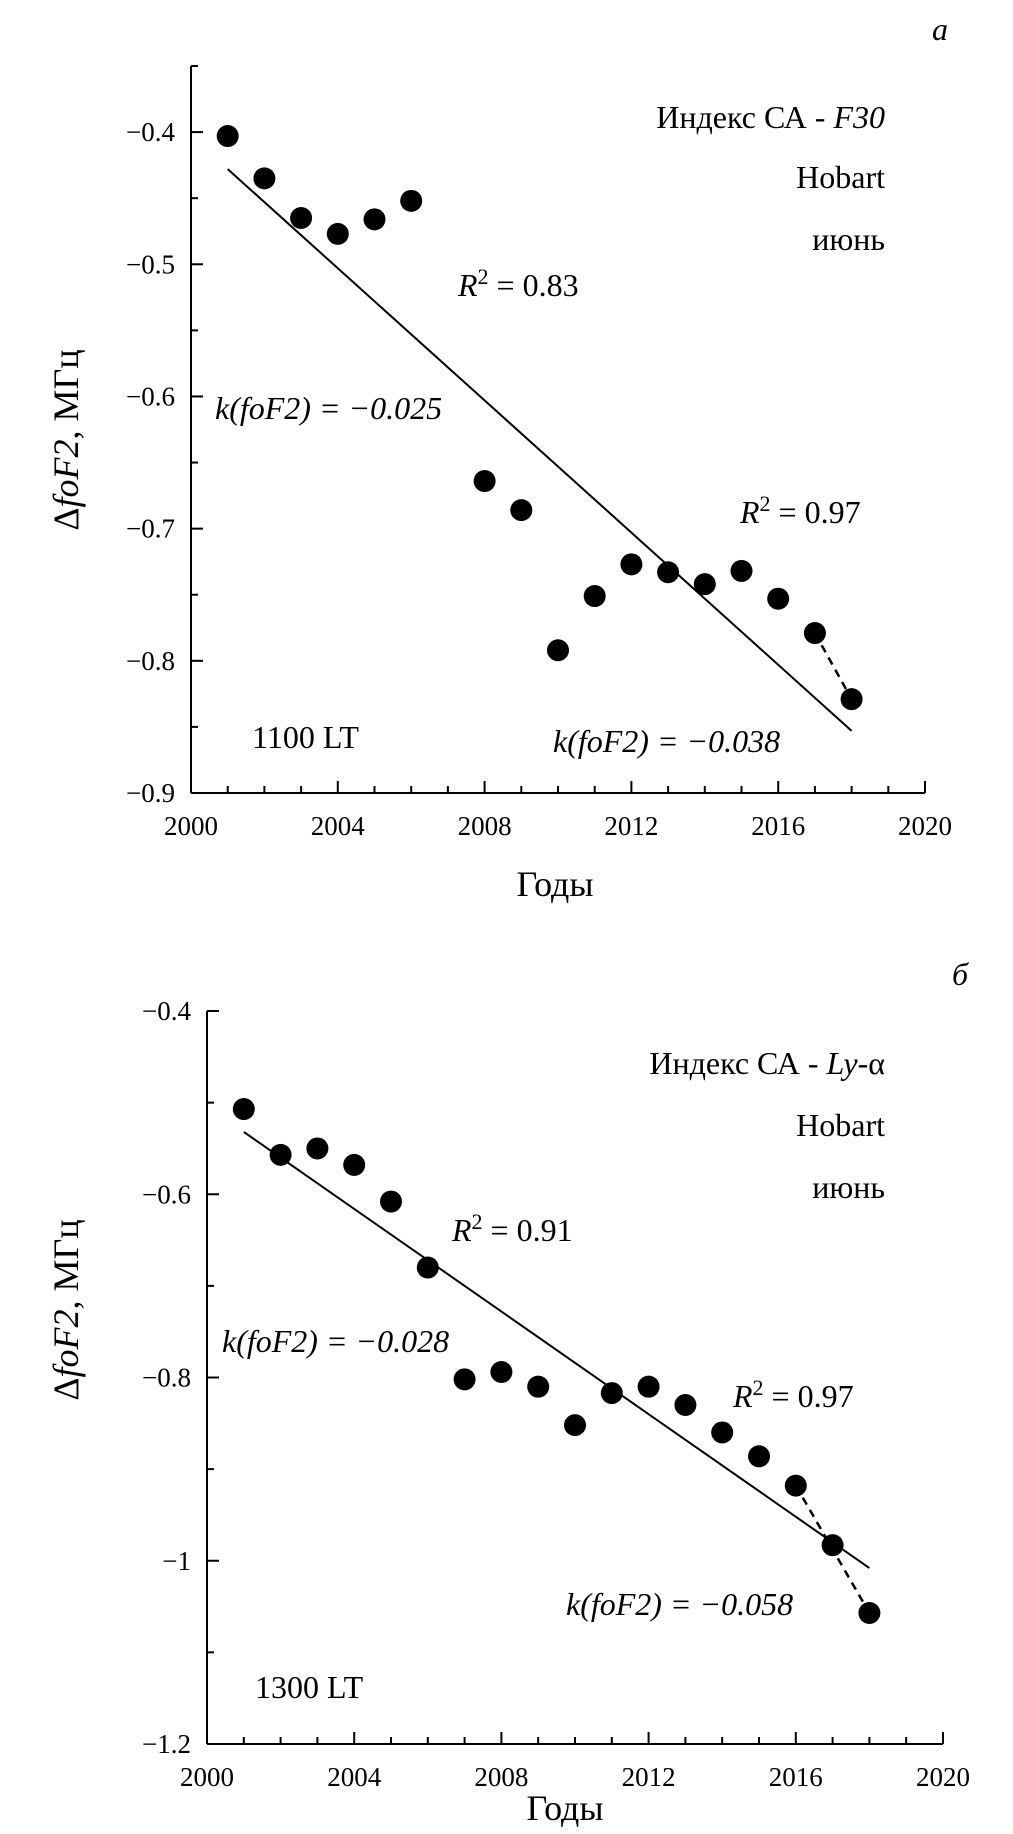  Describe the element at coordinates (150, 793) in the screenshot. I see `y-tick-label: −0.9` at that location.